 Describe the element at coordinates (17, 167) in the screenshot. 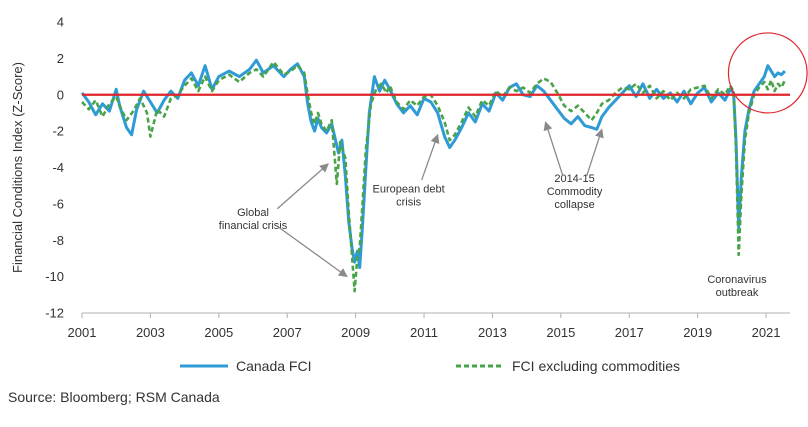

I see `y-axis-label: Financial Conditions Index (Z-Score)` at that location.